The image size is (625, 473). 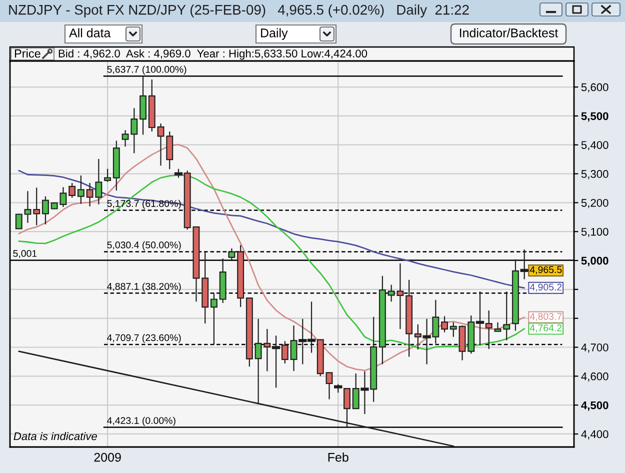 I want to click on ref-line-label: 4,709.7 (23.60%), so click(x=144, y=339).